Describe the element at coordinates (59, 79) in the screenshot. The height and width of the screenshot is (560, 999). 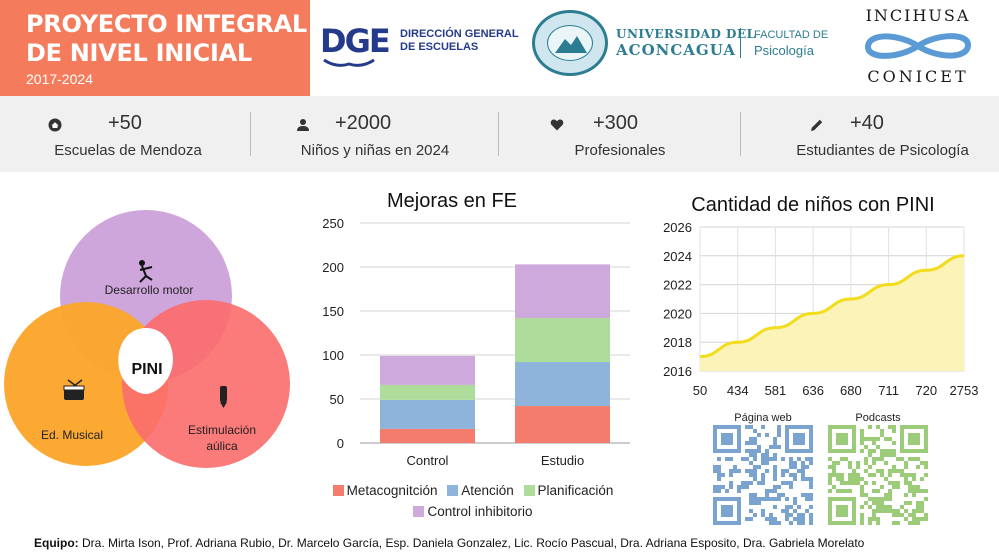
I see `project-years: 2017-2024` at that location.